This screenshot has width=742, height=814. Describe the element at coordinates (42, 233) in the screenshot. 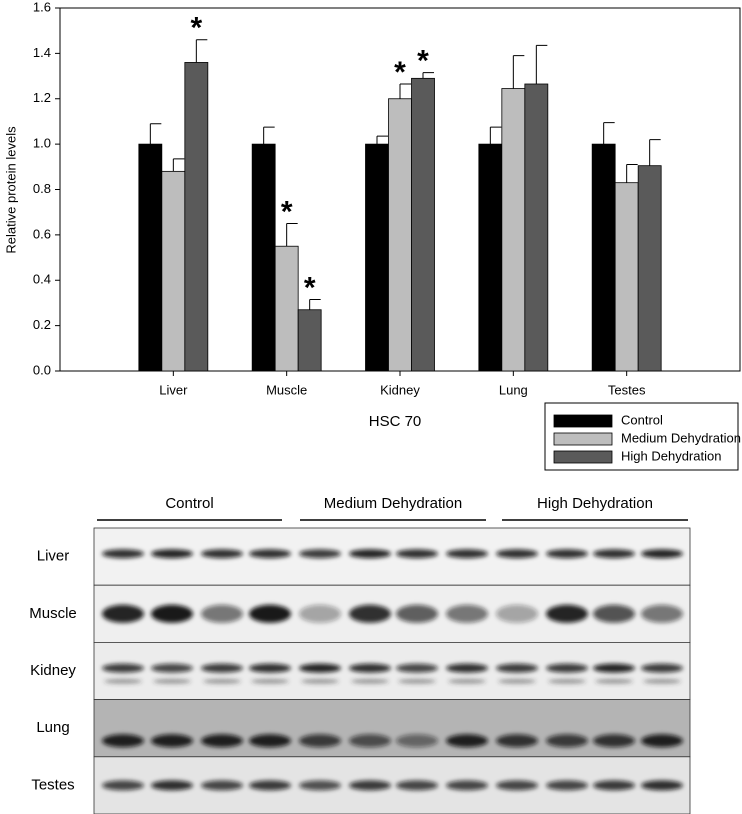

I see `y-tick-label: 0.6` at that location.